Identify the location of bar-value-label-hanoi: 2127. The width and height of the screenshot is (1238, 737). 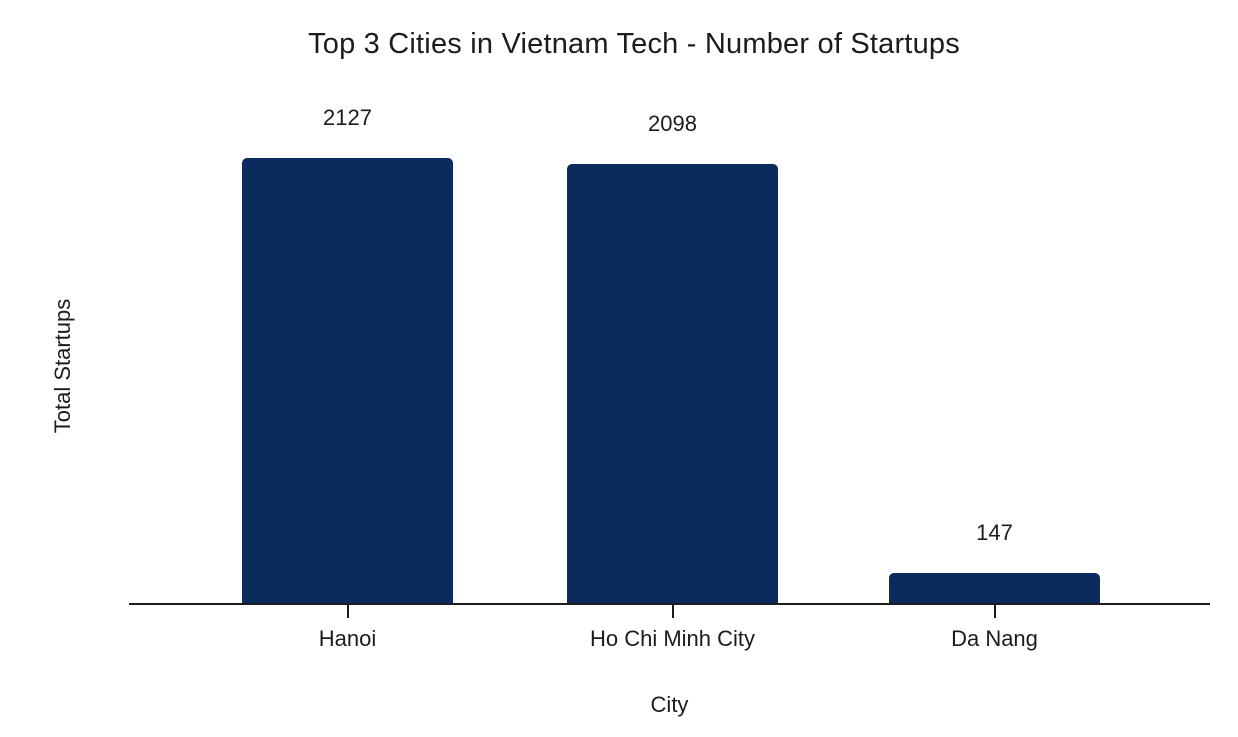
(347, 117).